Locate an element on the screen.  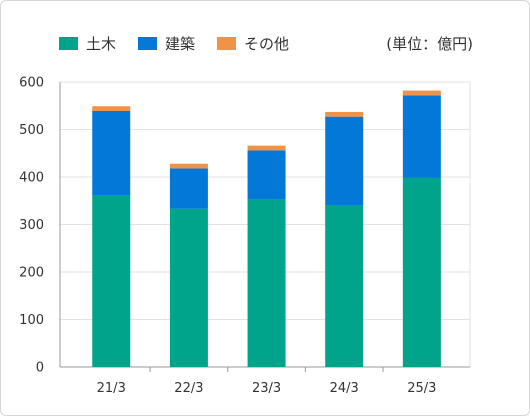
legend-item-civil: 土木 is located at coordinates (87, 43).